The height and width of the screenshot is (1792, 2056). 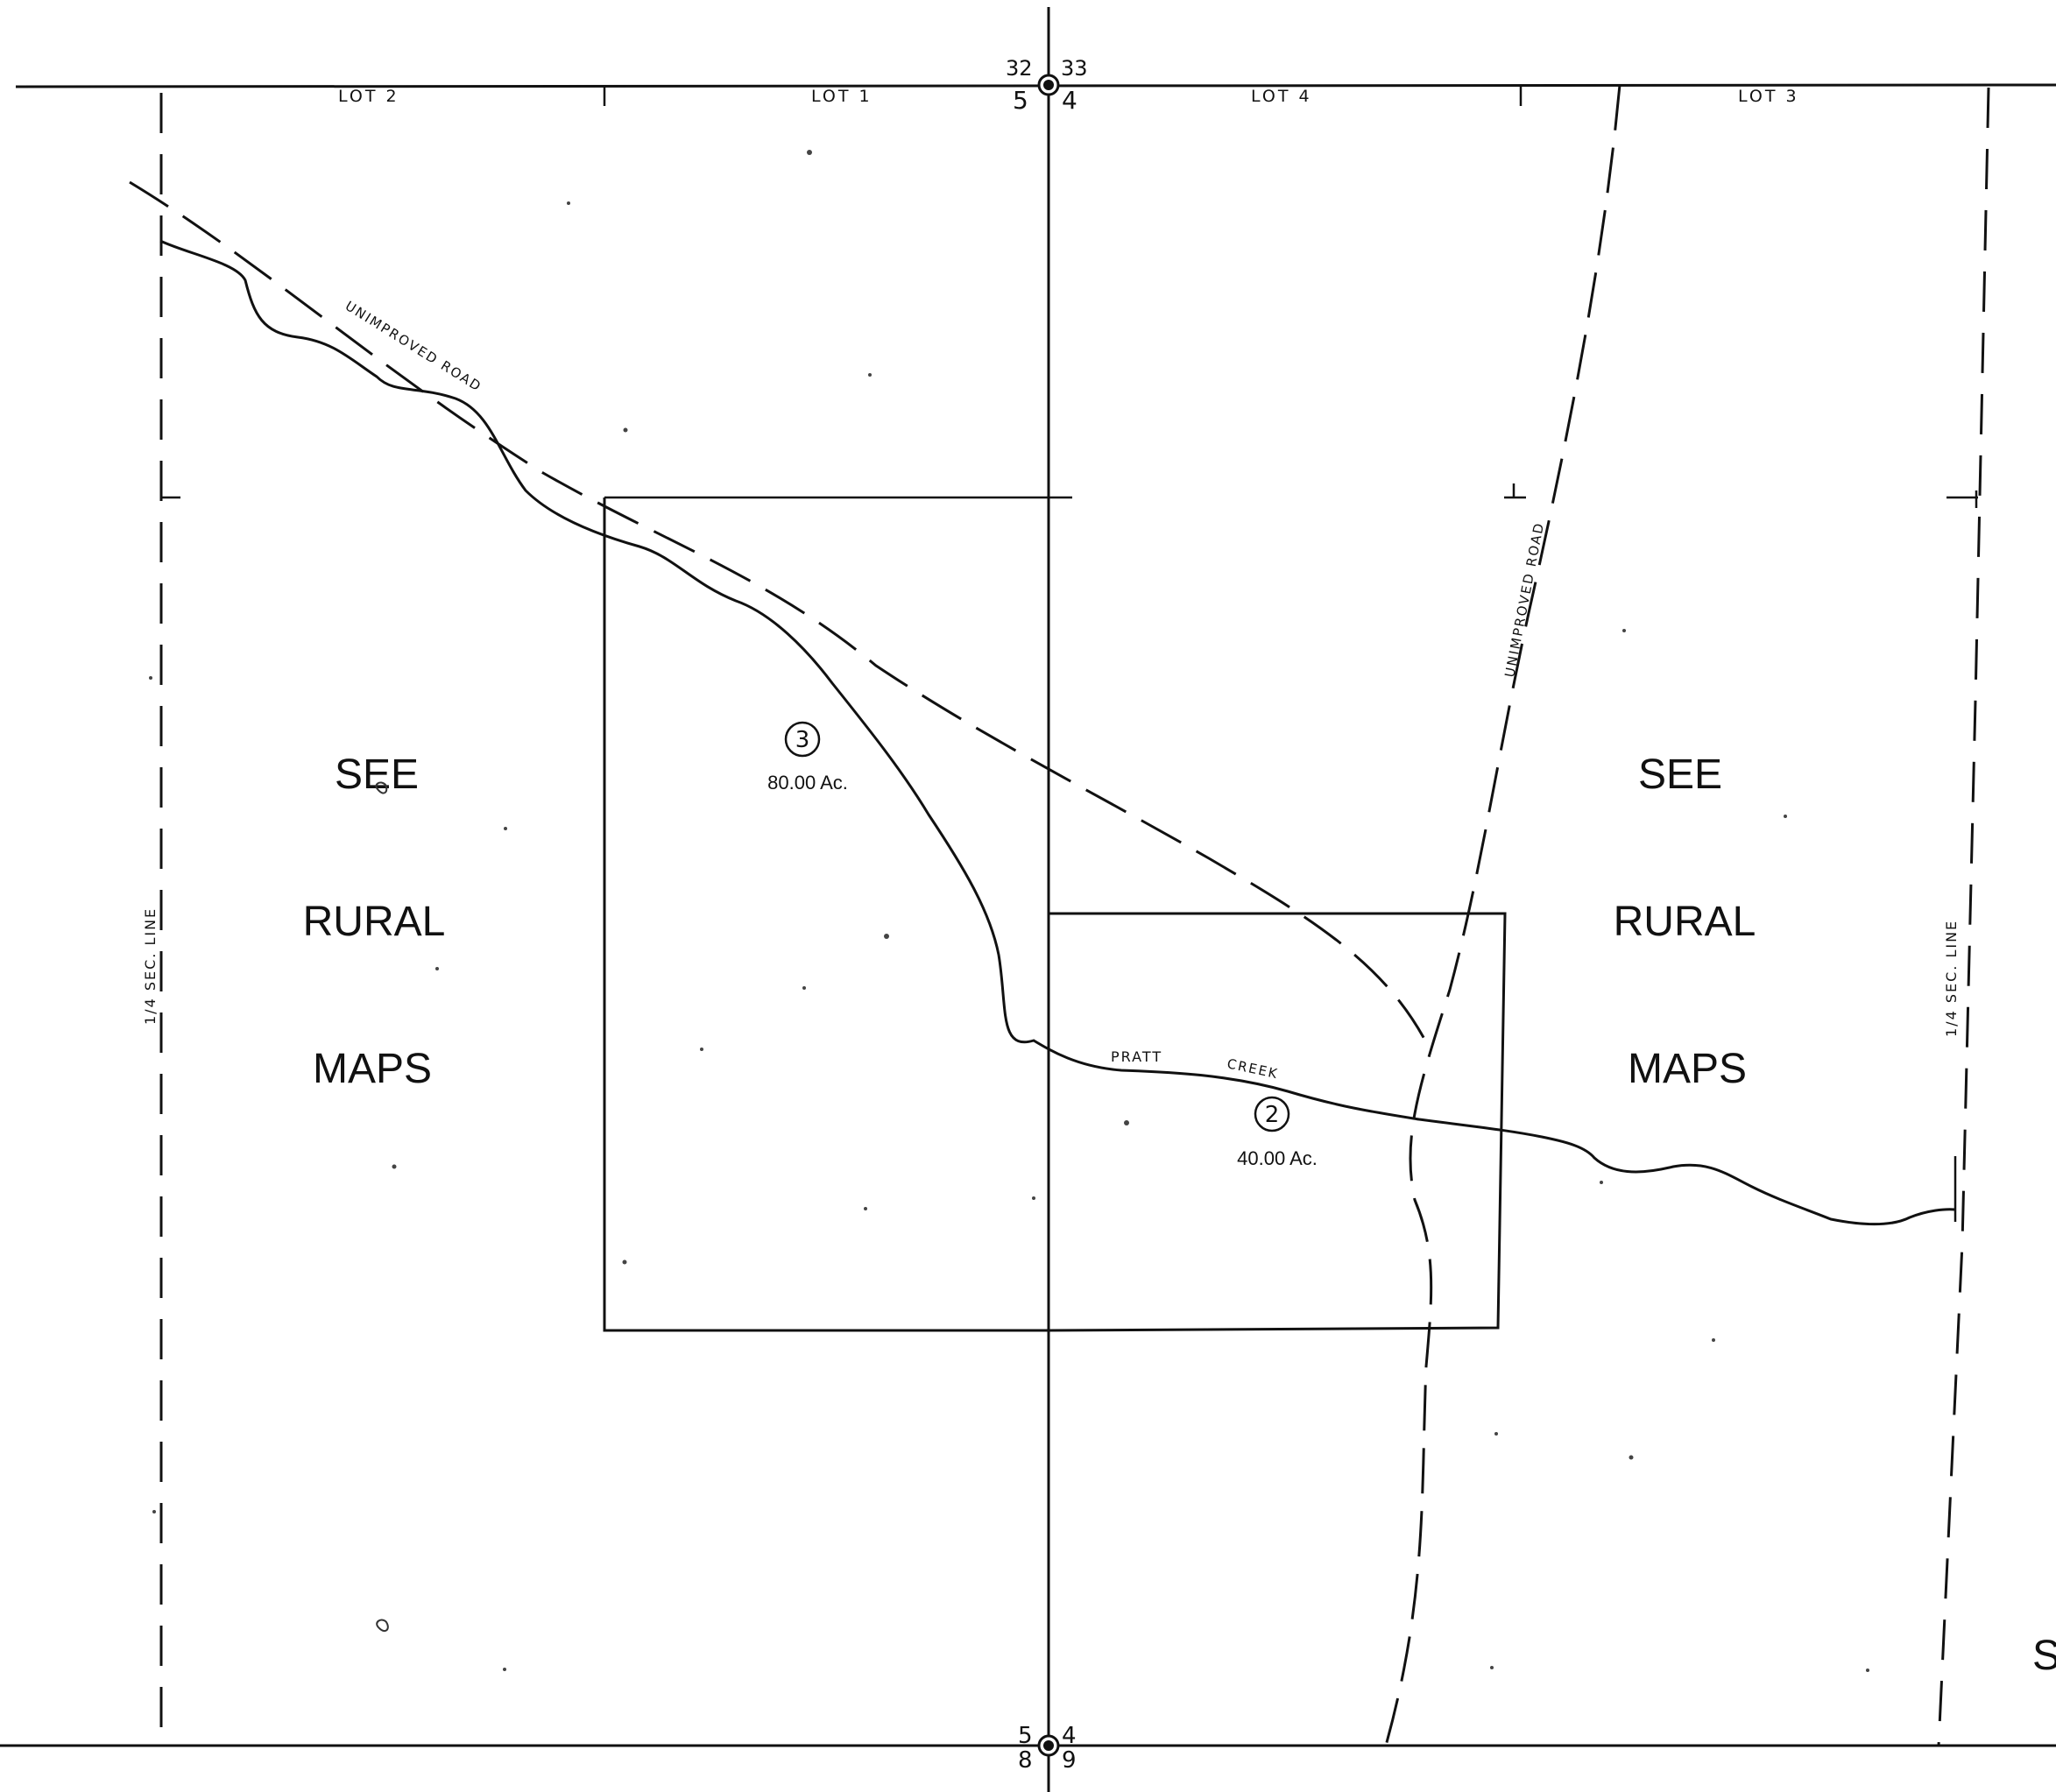 What do you see at coordinates (1515, 491) in the screenshot?
I see `corner-tick-east` at bounding box center [1515, 491].